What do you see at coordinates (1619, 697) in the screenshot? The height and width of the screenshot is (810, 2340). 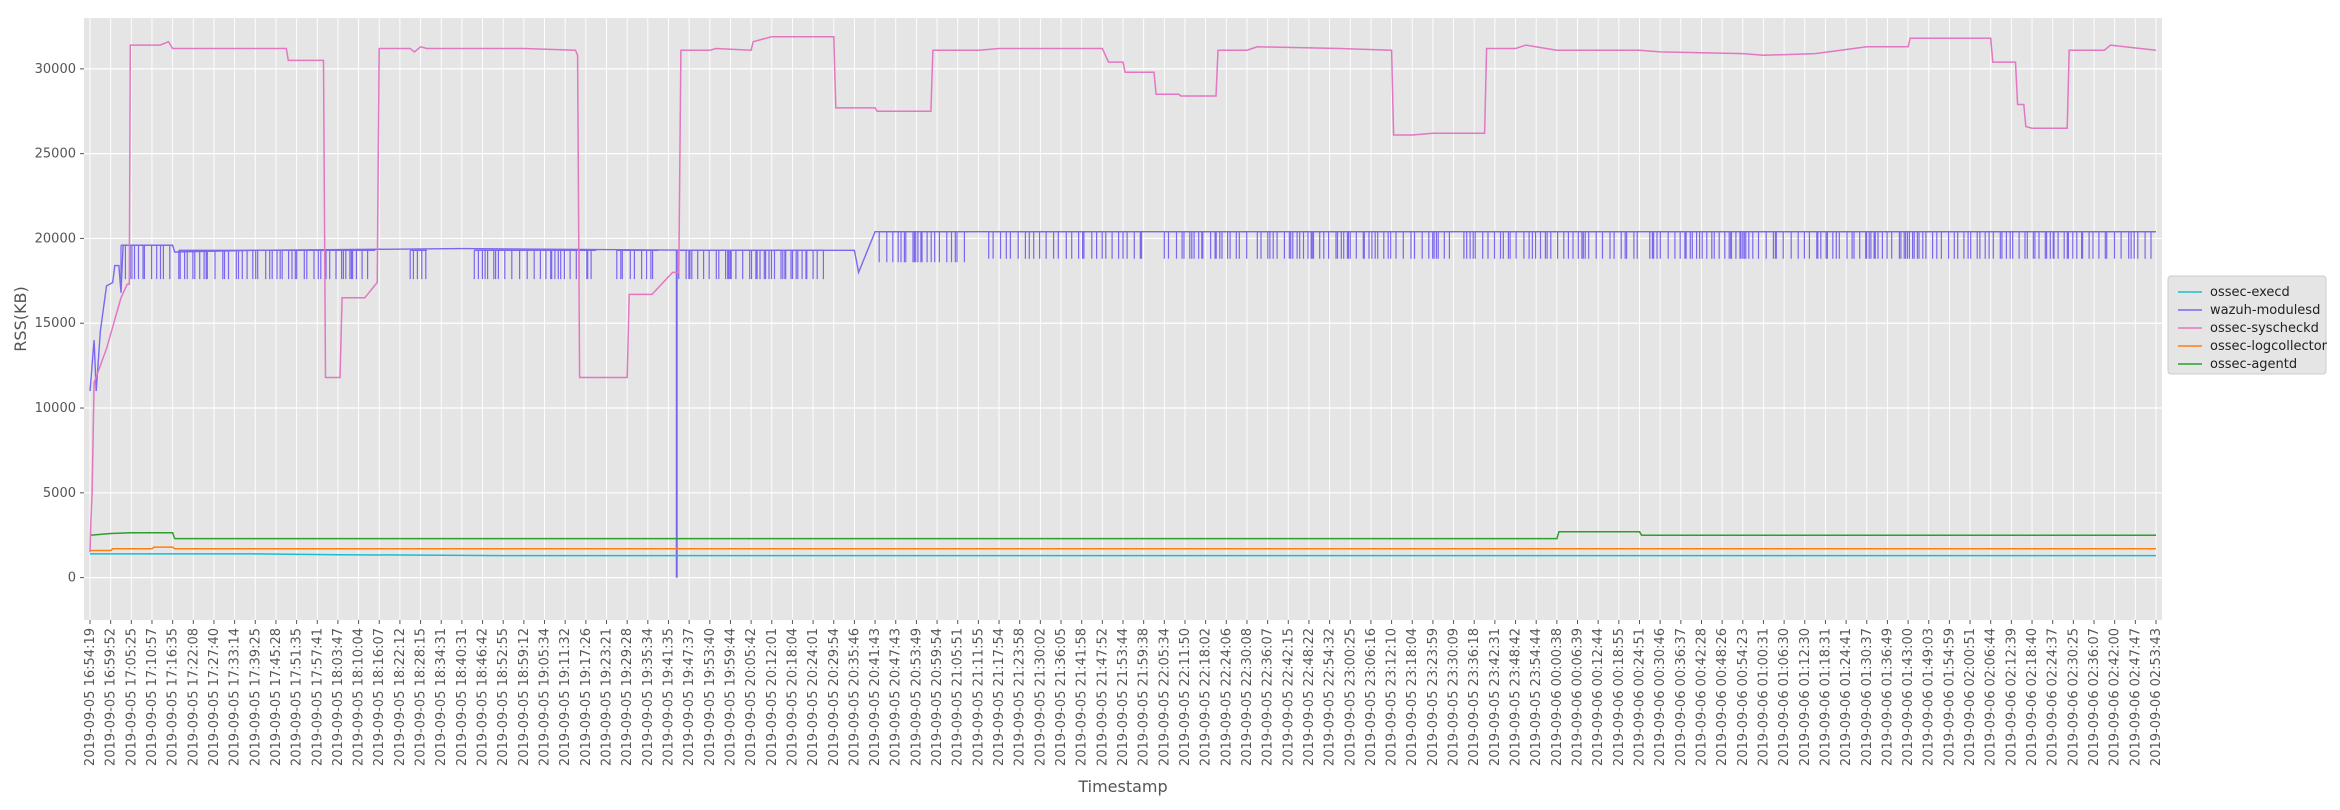 I see `x-tick-label: 2019-09-06 00:18:55` at bounding box center [1619, 697].